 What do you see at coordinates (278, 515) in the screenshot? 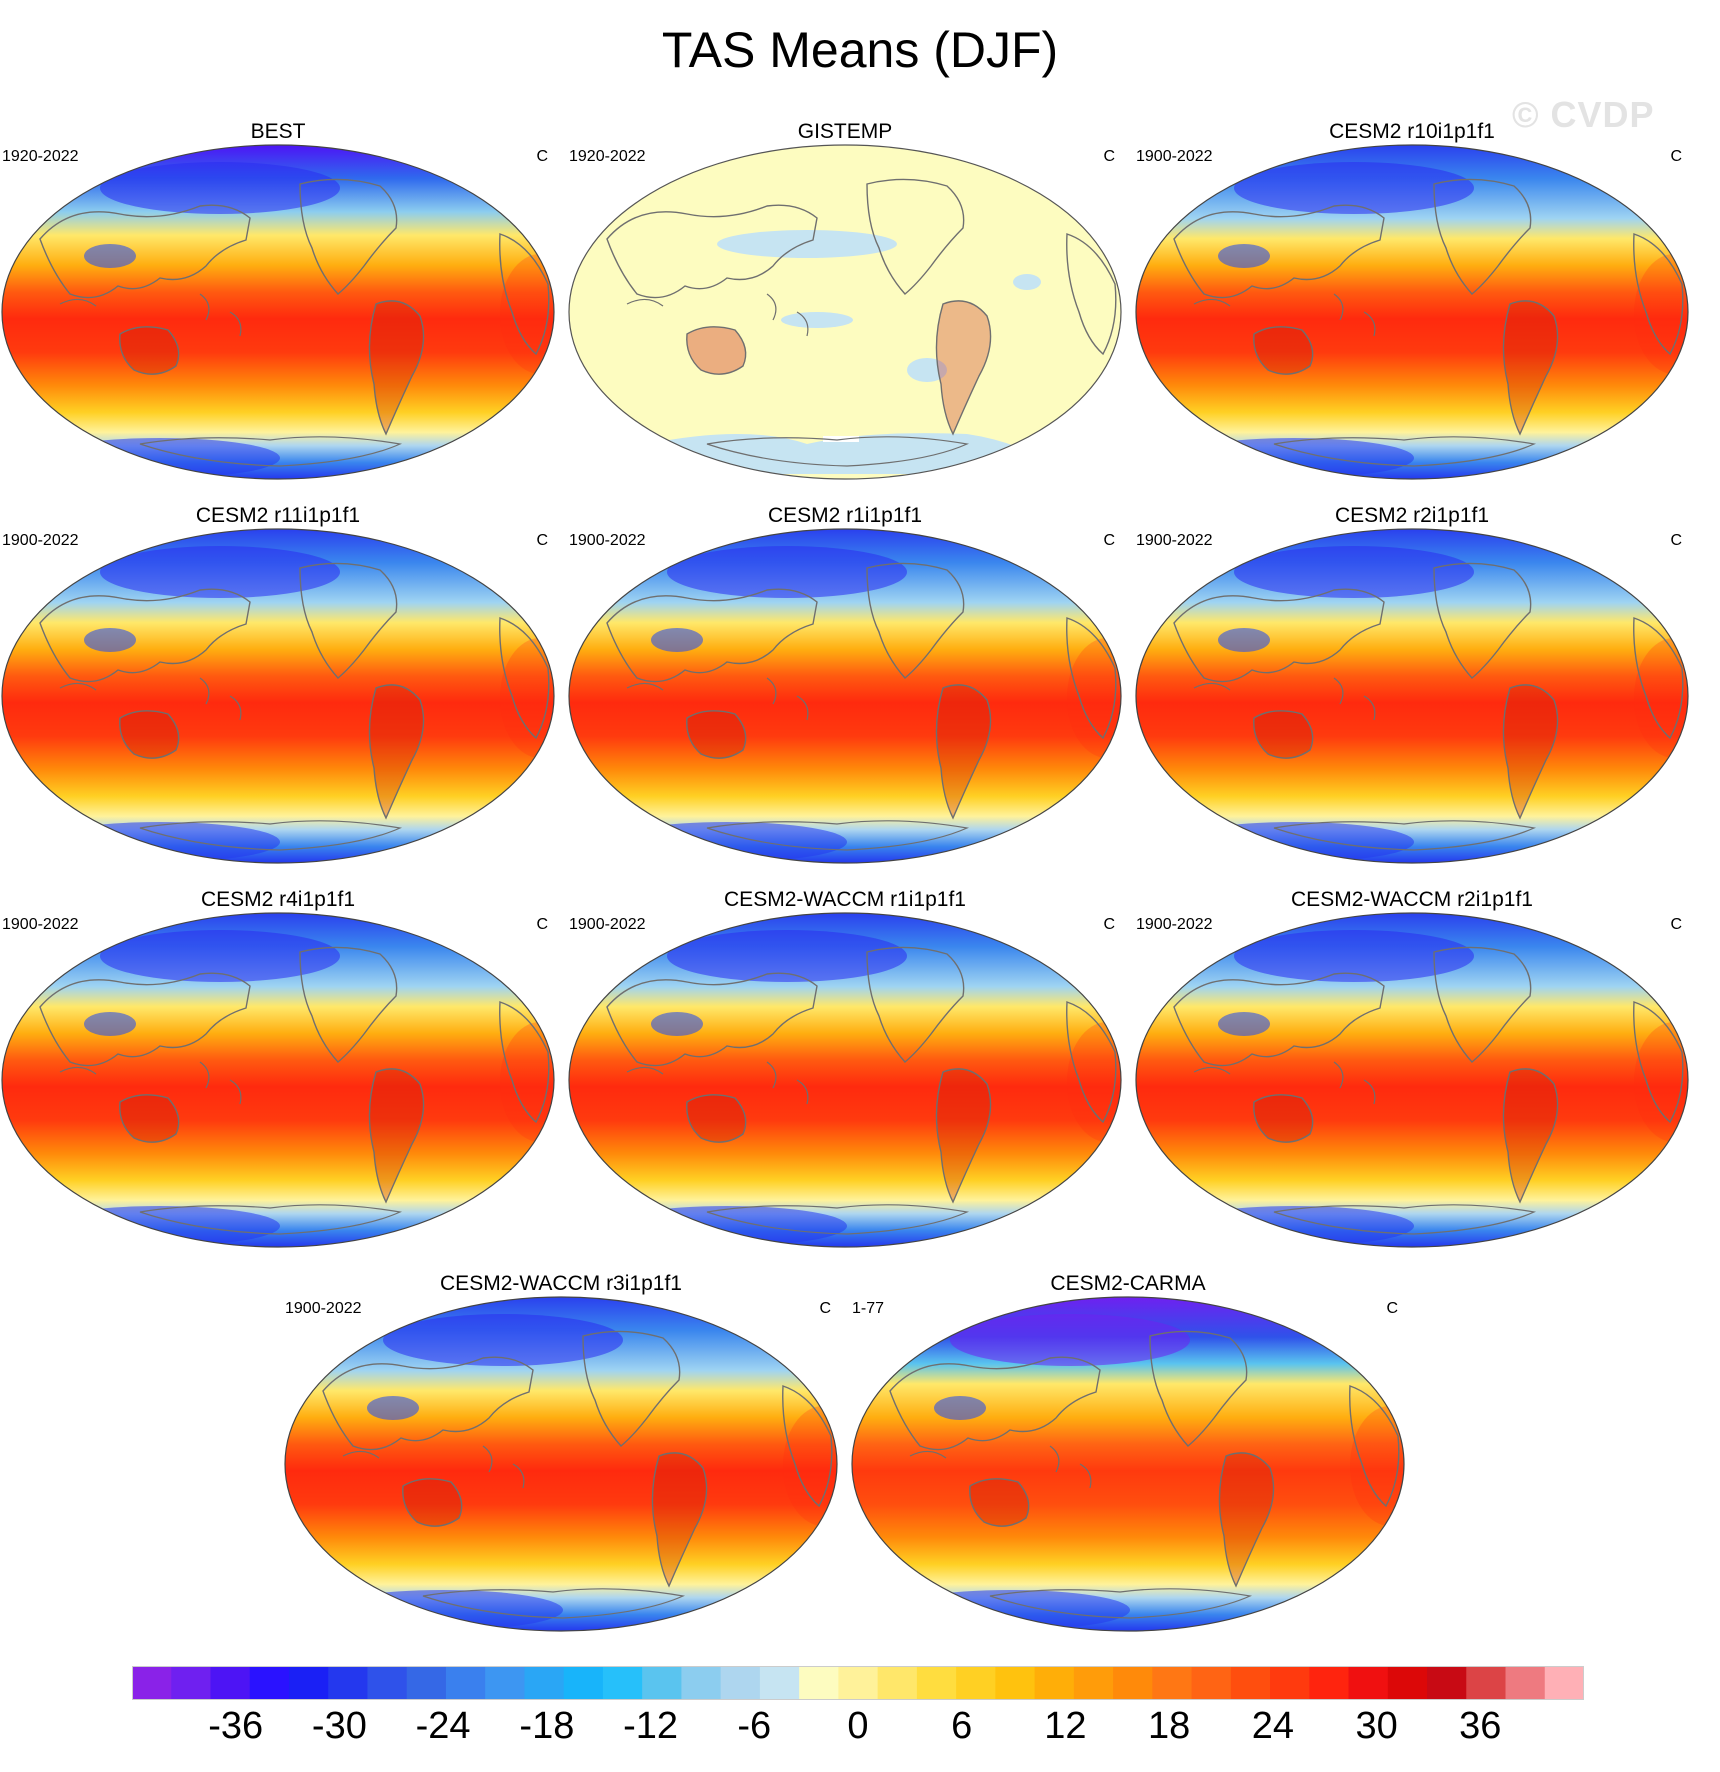
I see `panel-title: CESM2 r11i1p1f1` at bounding box center [278, 515].